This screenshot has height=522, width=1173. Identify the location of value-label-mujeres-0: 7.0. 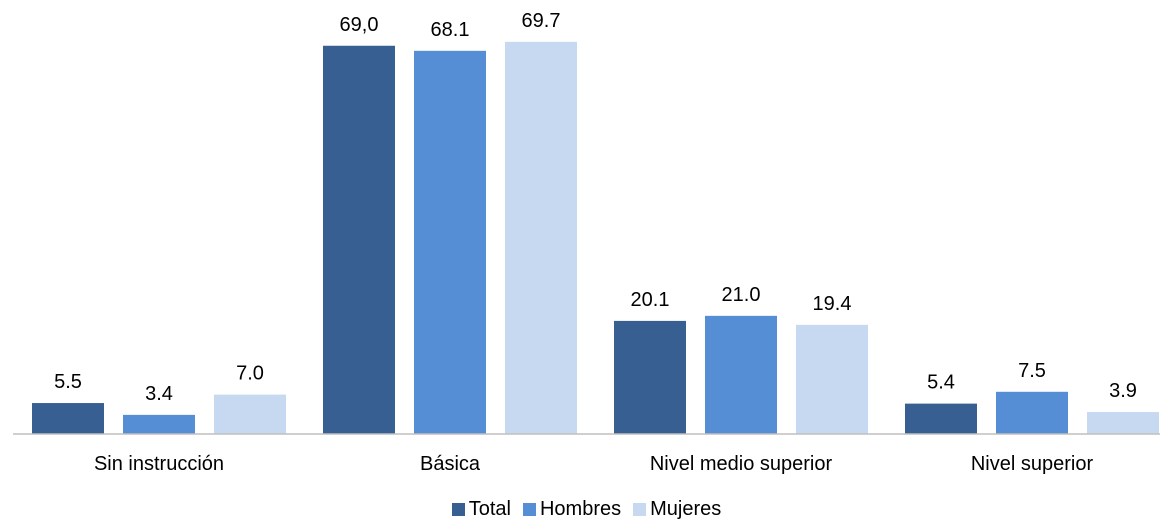
(250, 374).